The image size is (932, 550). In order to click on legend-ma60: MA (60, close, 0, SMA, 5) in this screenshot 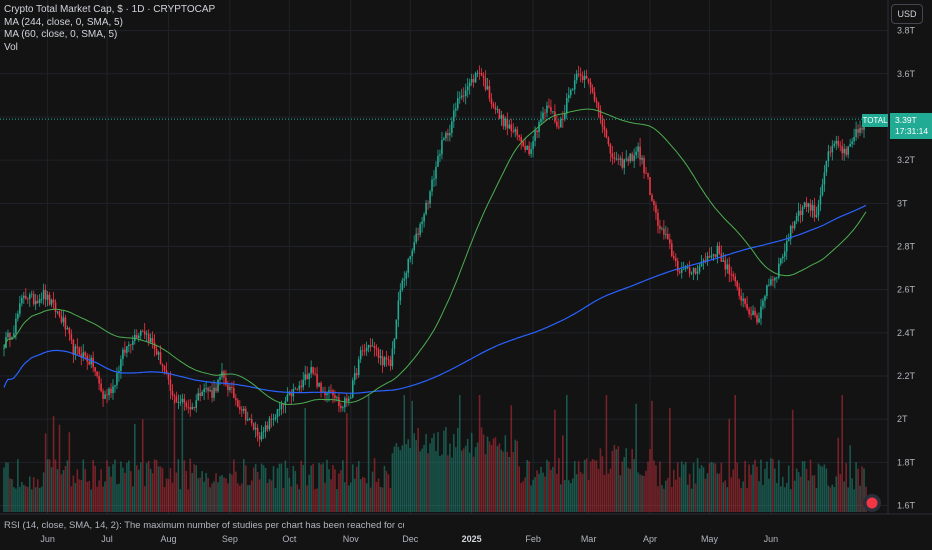, I will do `click(61, 34)`.